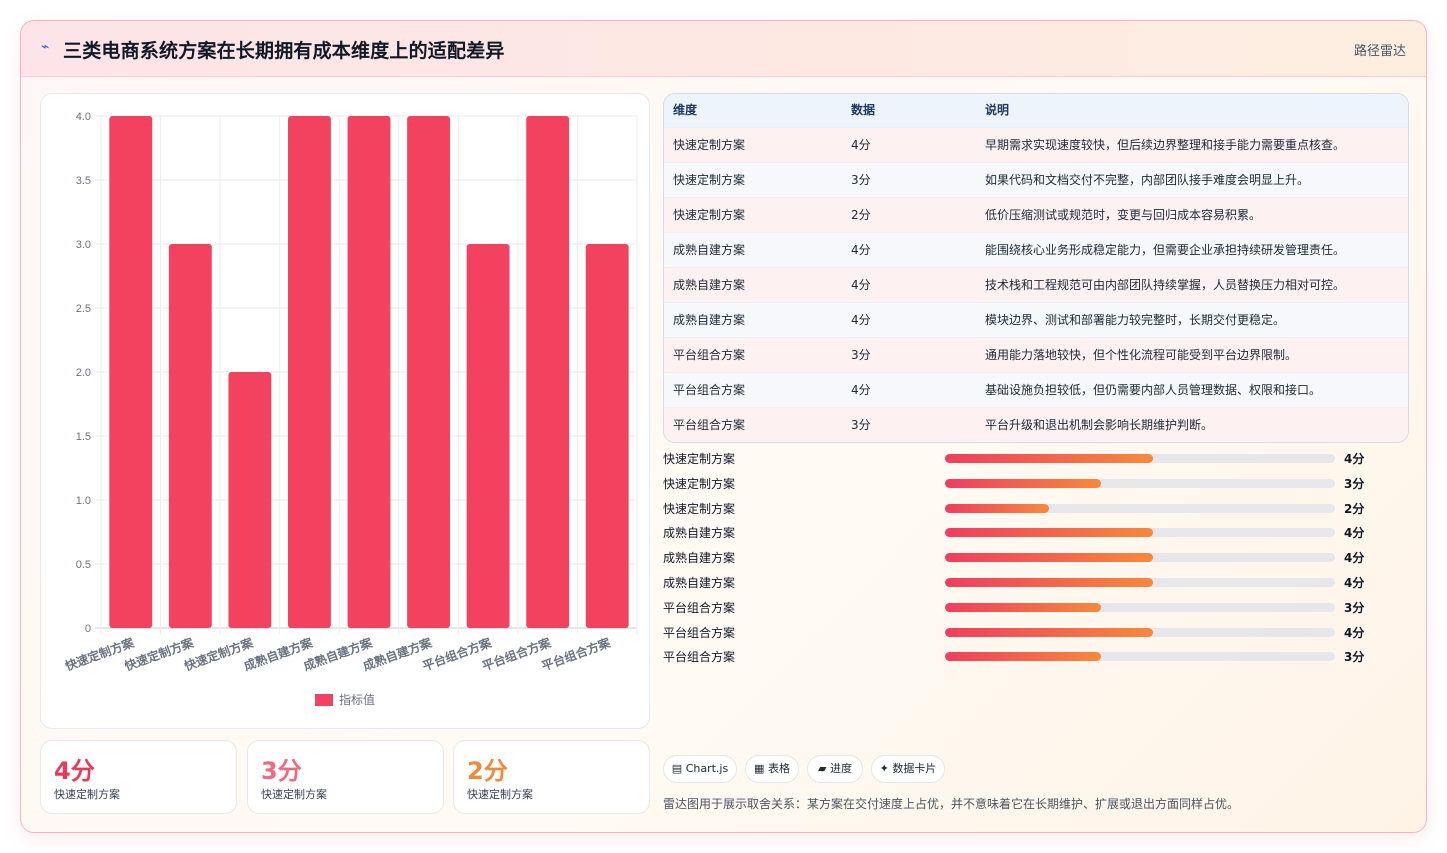 The height and width of the screenshot is (853, 1447). Describe the element at coordinates (357, 699) in the screenshot. I see `legend-label: 指标值` at that location.